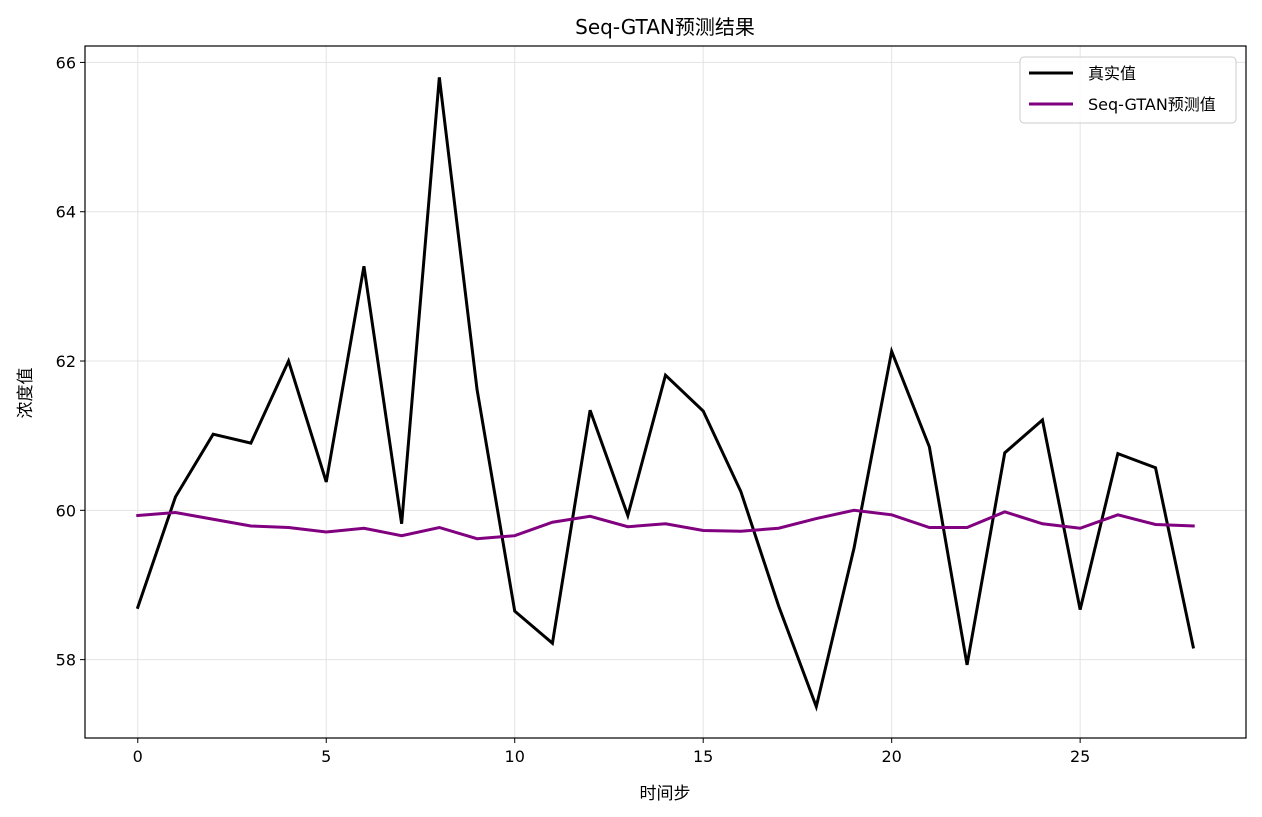 The width and height of the screenshot is (1262, 817). Describe the element at coordinates (138, 756) in the screenshot. I see `x-tick-label: 0` at that location.